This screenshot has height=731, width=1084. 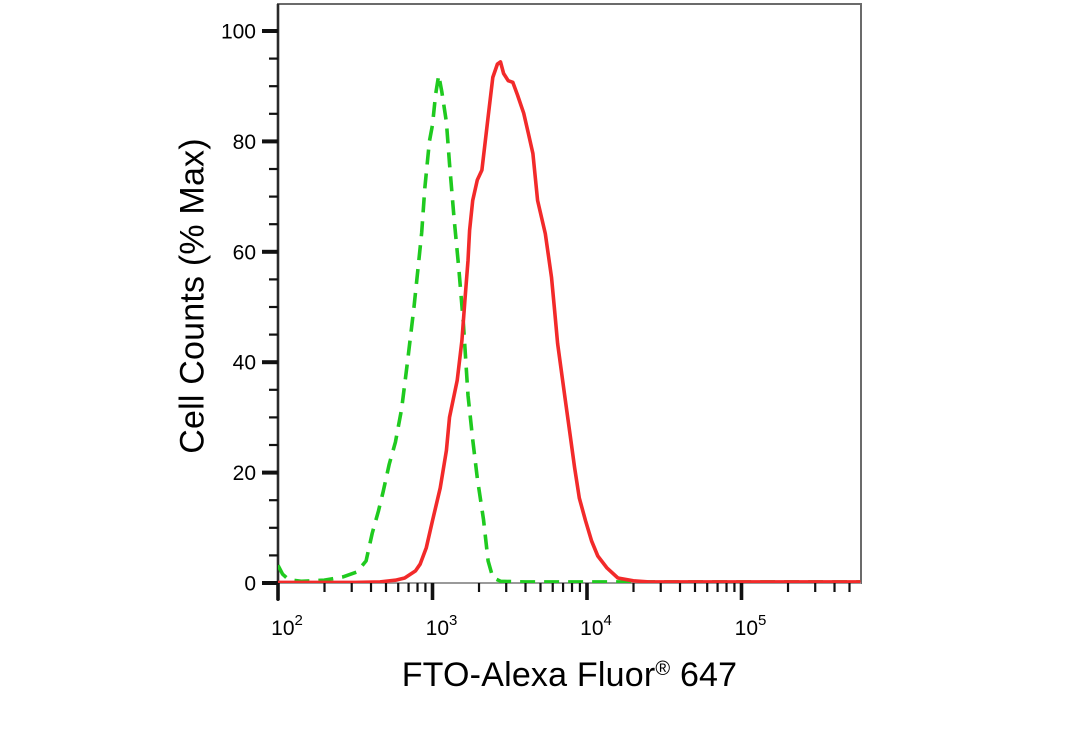 What do you see at coordinates (250, 584) in the screenshot?
I see `y-tick-label: 0` at bounding box center [250, 584].